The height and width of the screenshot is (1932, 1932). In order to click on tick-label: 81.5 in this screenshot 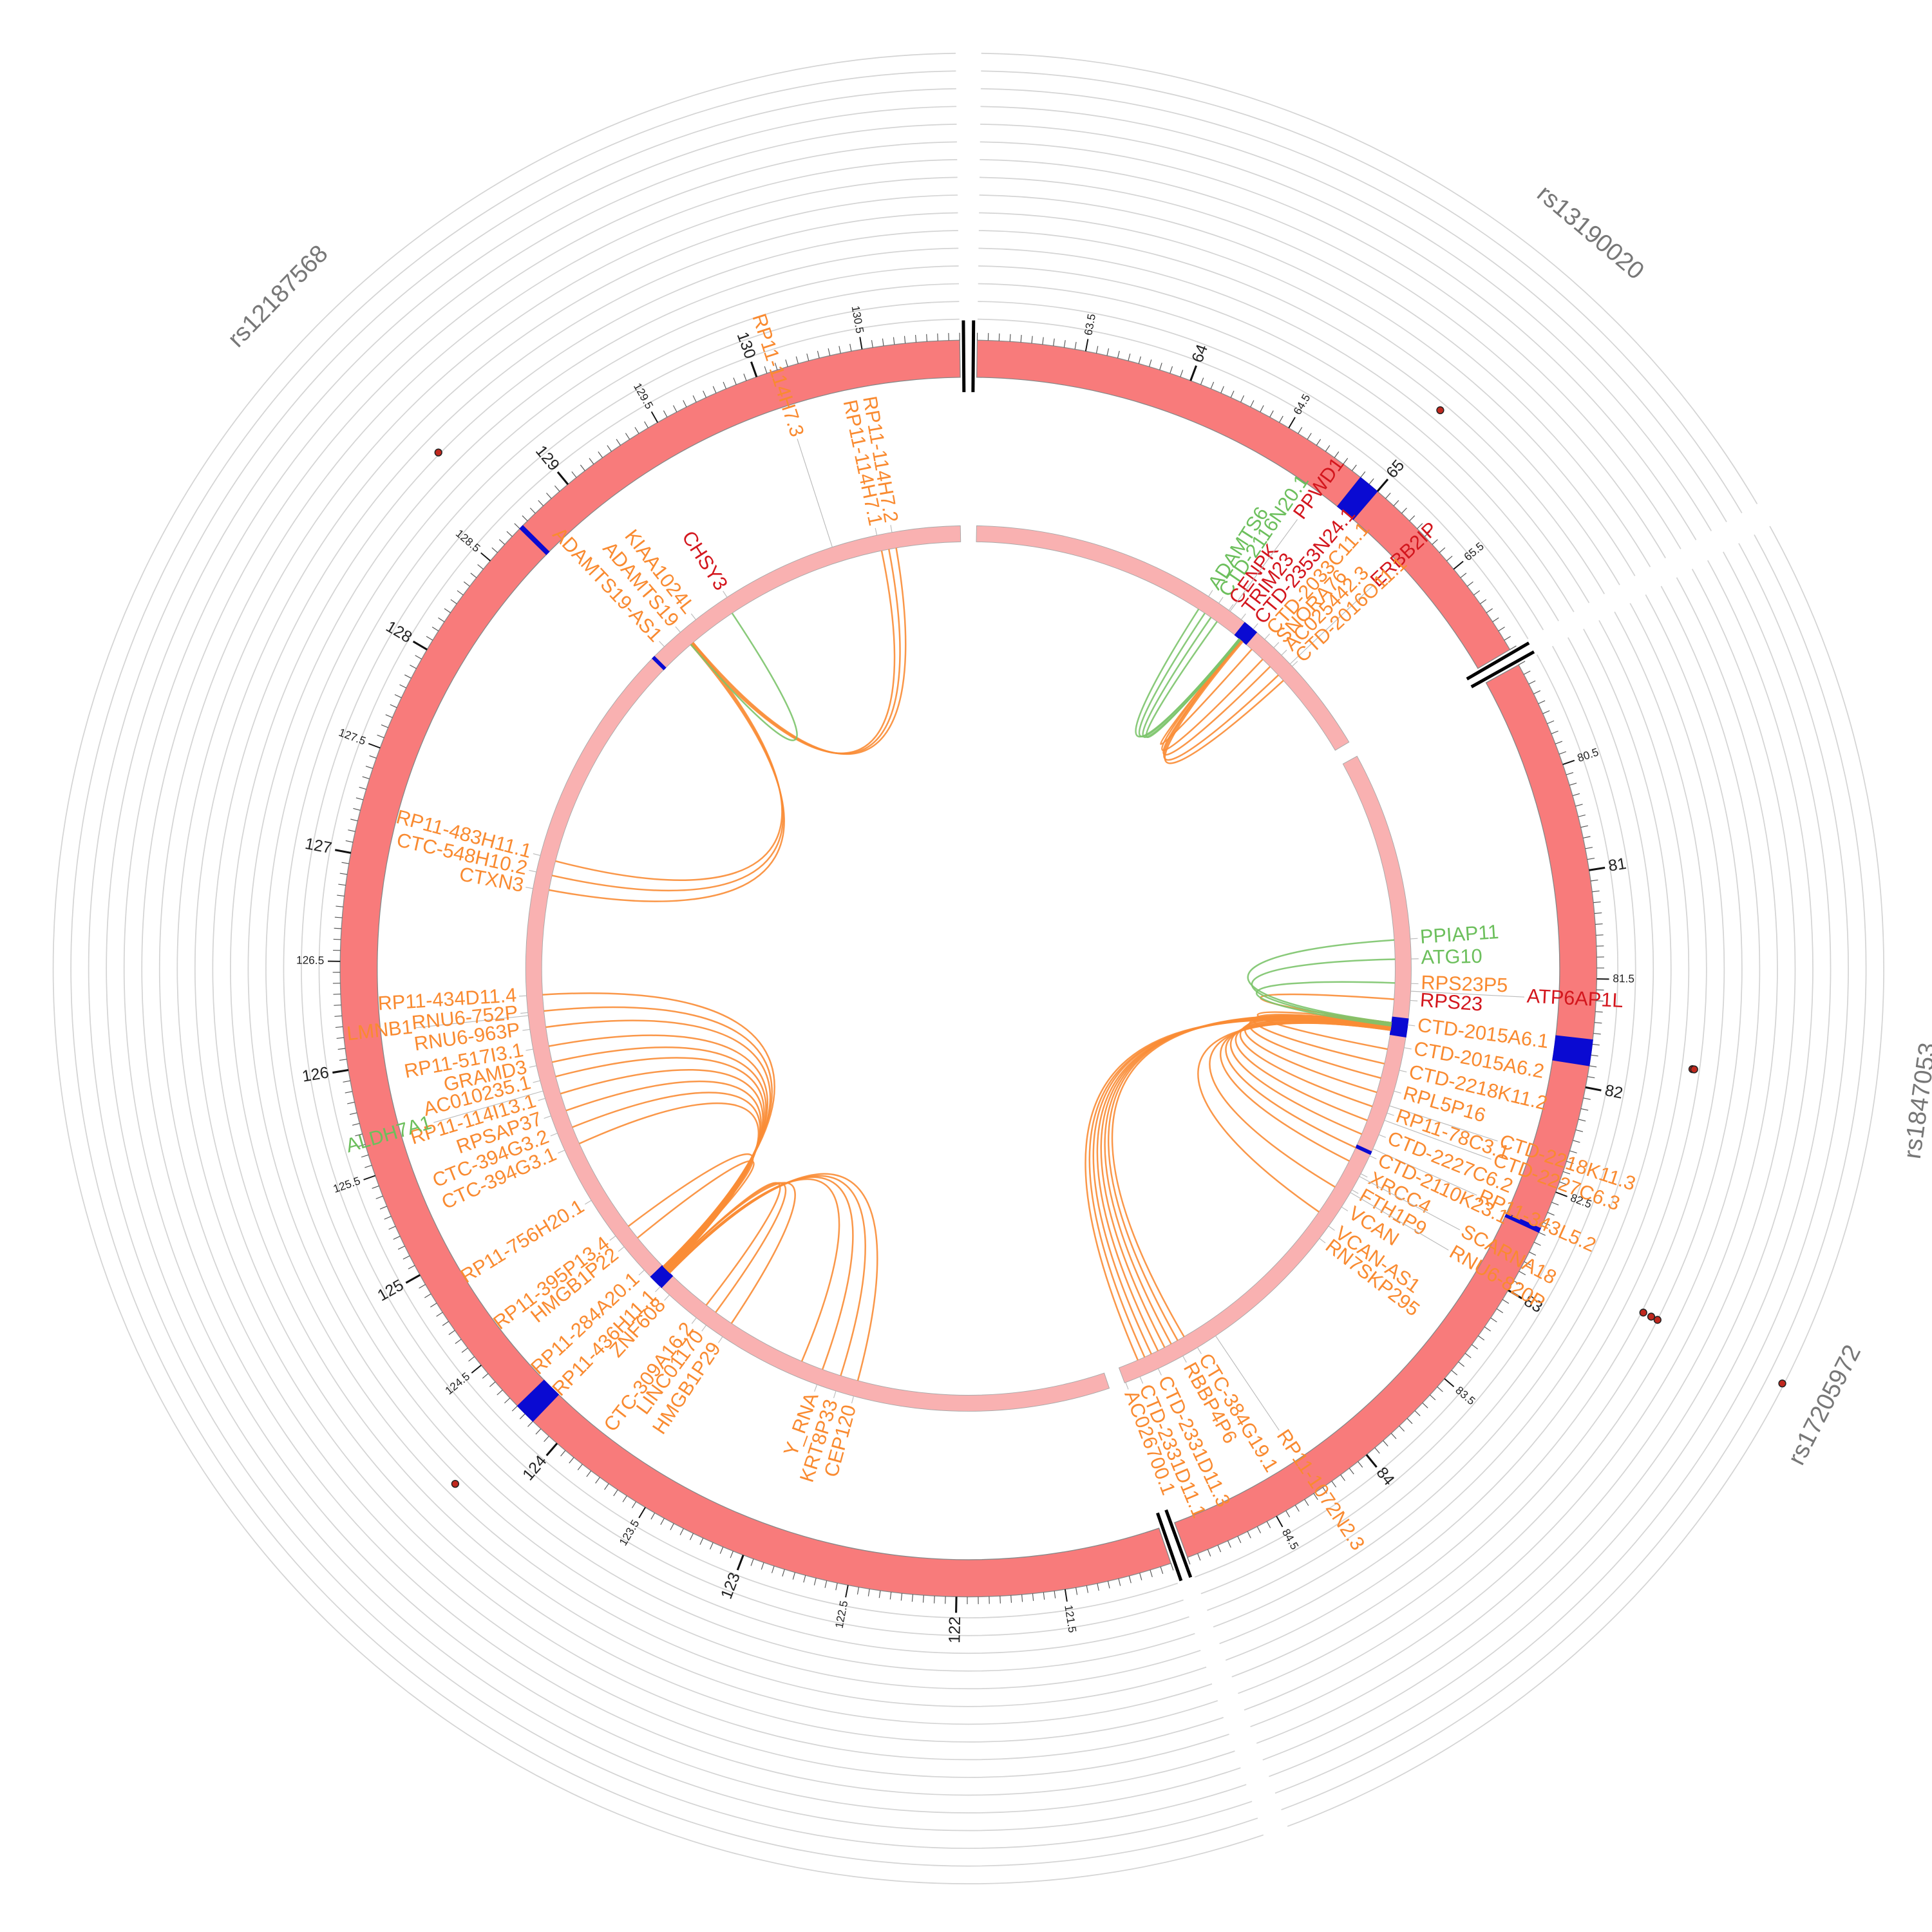, I will do `click(1624, 978)`.